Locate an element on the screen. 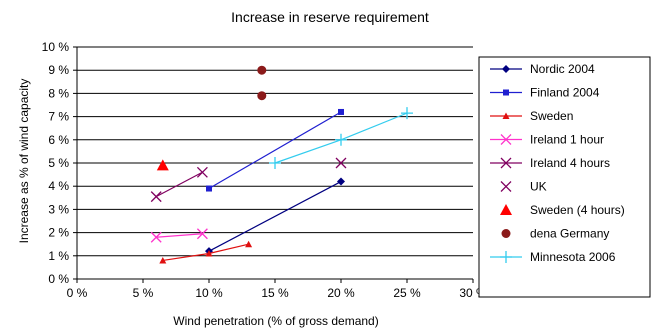 The height and width of the screenshot is (329, 659). data-point-uk is located at coordinates (341, 163).